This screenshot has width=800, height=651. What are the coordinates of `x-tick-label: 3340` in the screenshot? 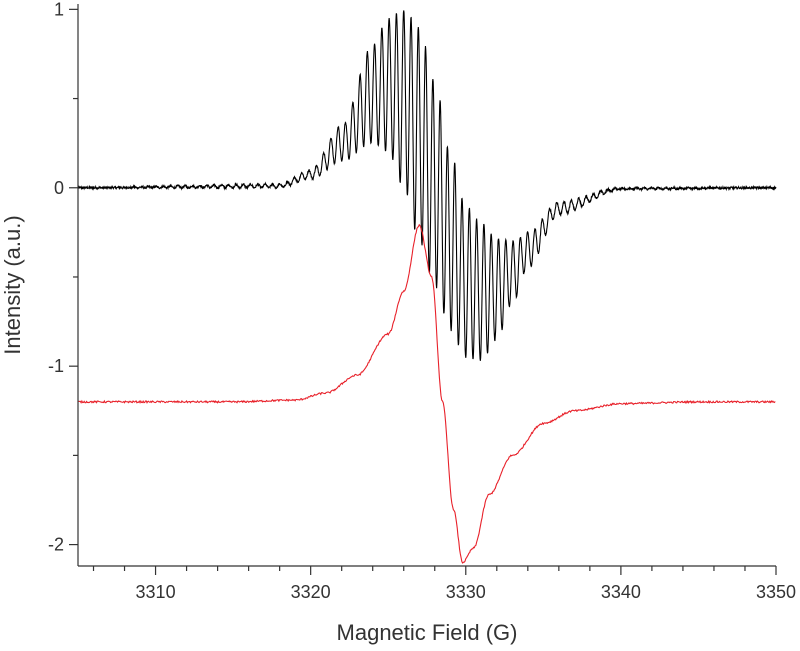 It's located at (621, 592).